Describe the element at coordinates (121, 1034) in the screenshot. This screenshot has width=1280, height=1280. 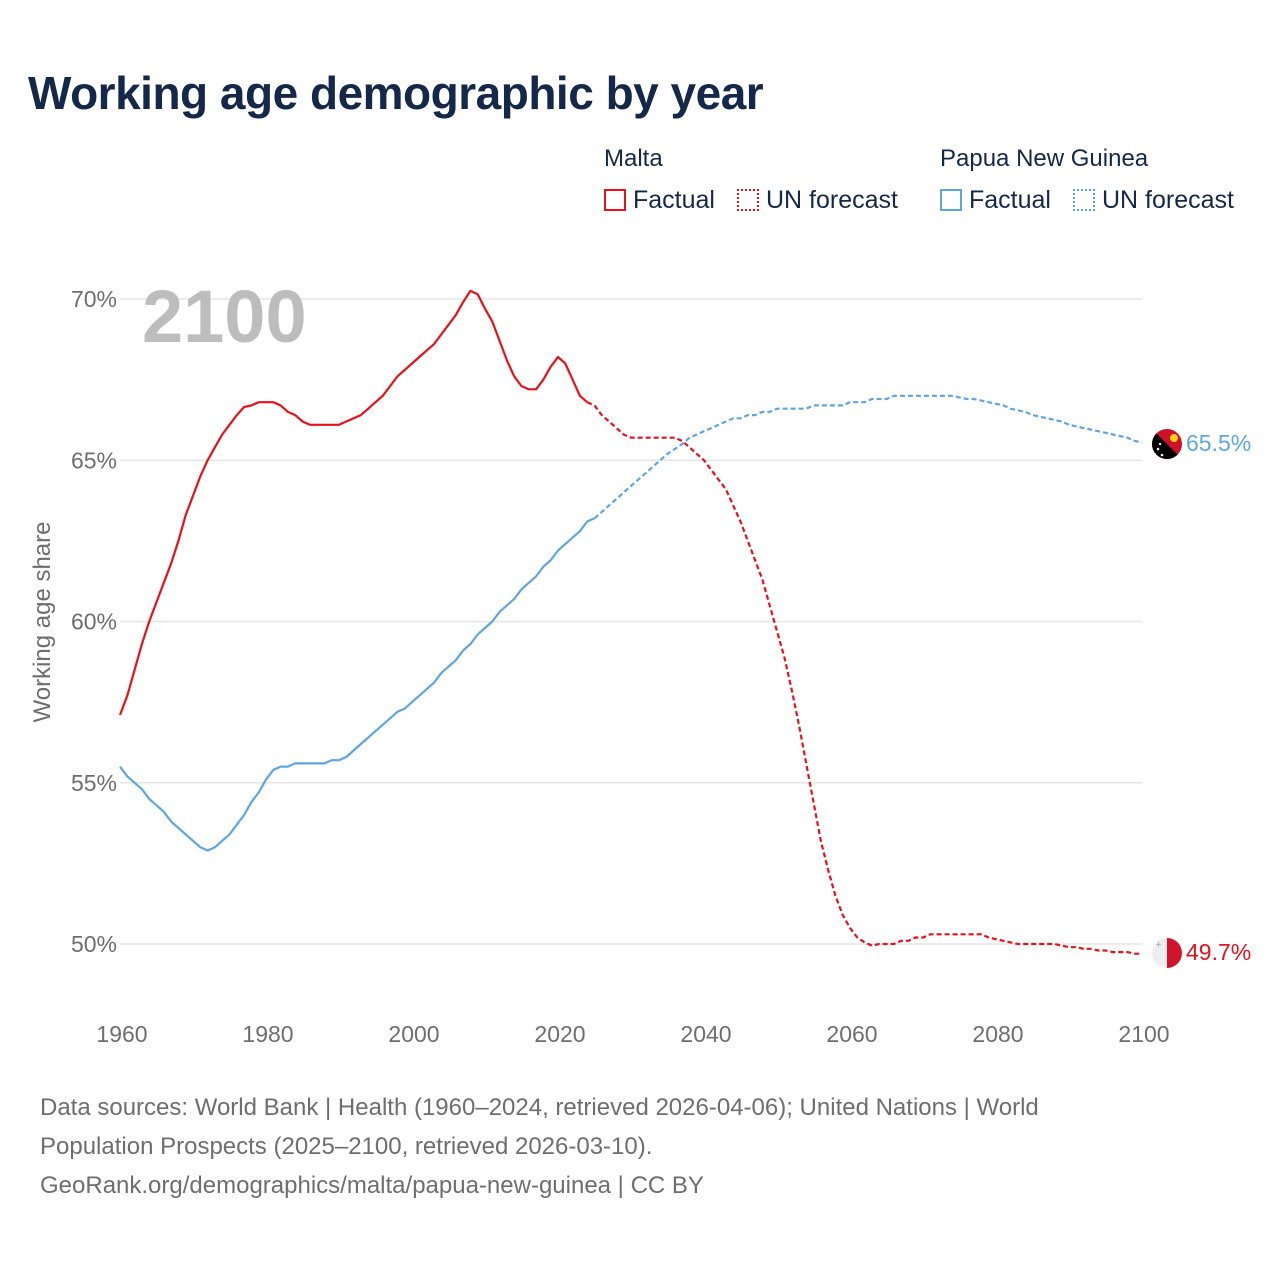
I see `x-tick-label: 1960` at that location.